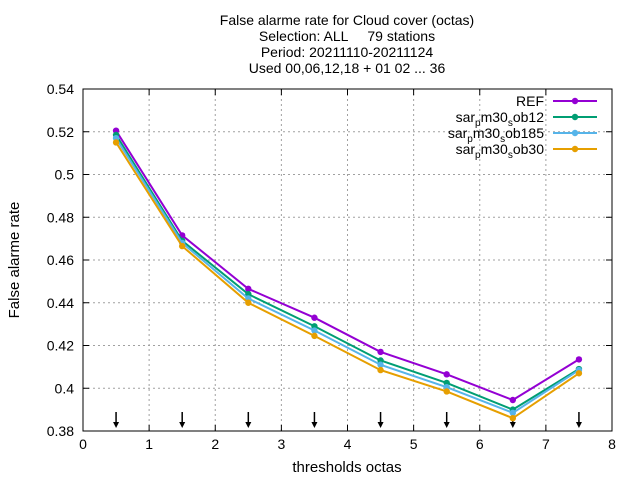 The width and height of the screenshot is (640, 480). What do you see at coordinates (346, 467) in the screenshot?
I see `x-axis-label: thresholds octas` at bounding box center [346, 467].